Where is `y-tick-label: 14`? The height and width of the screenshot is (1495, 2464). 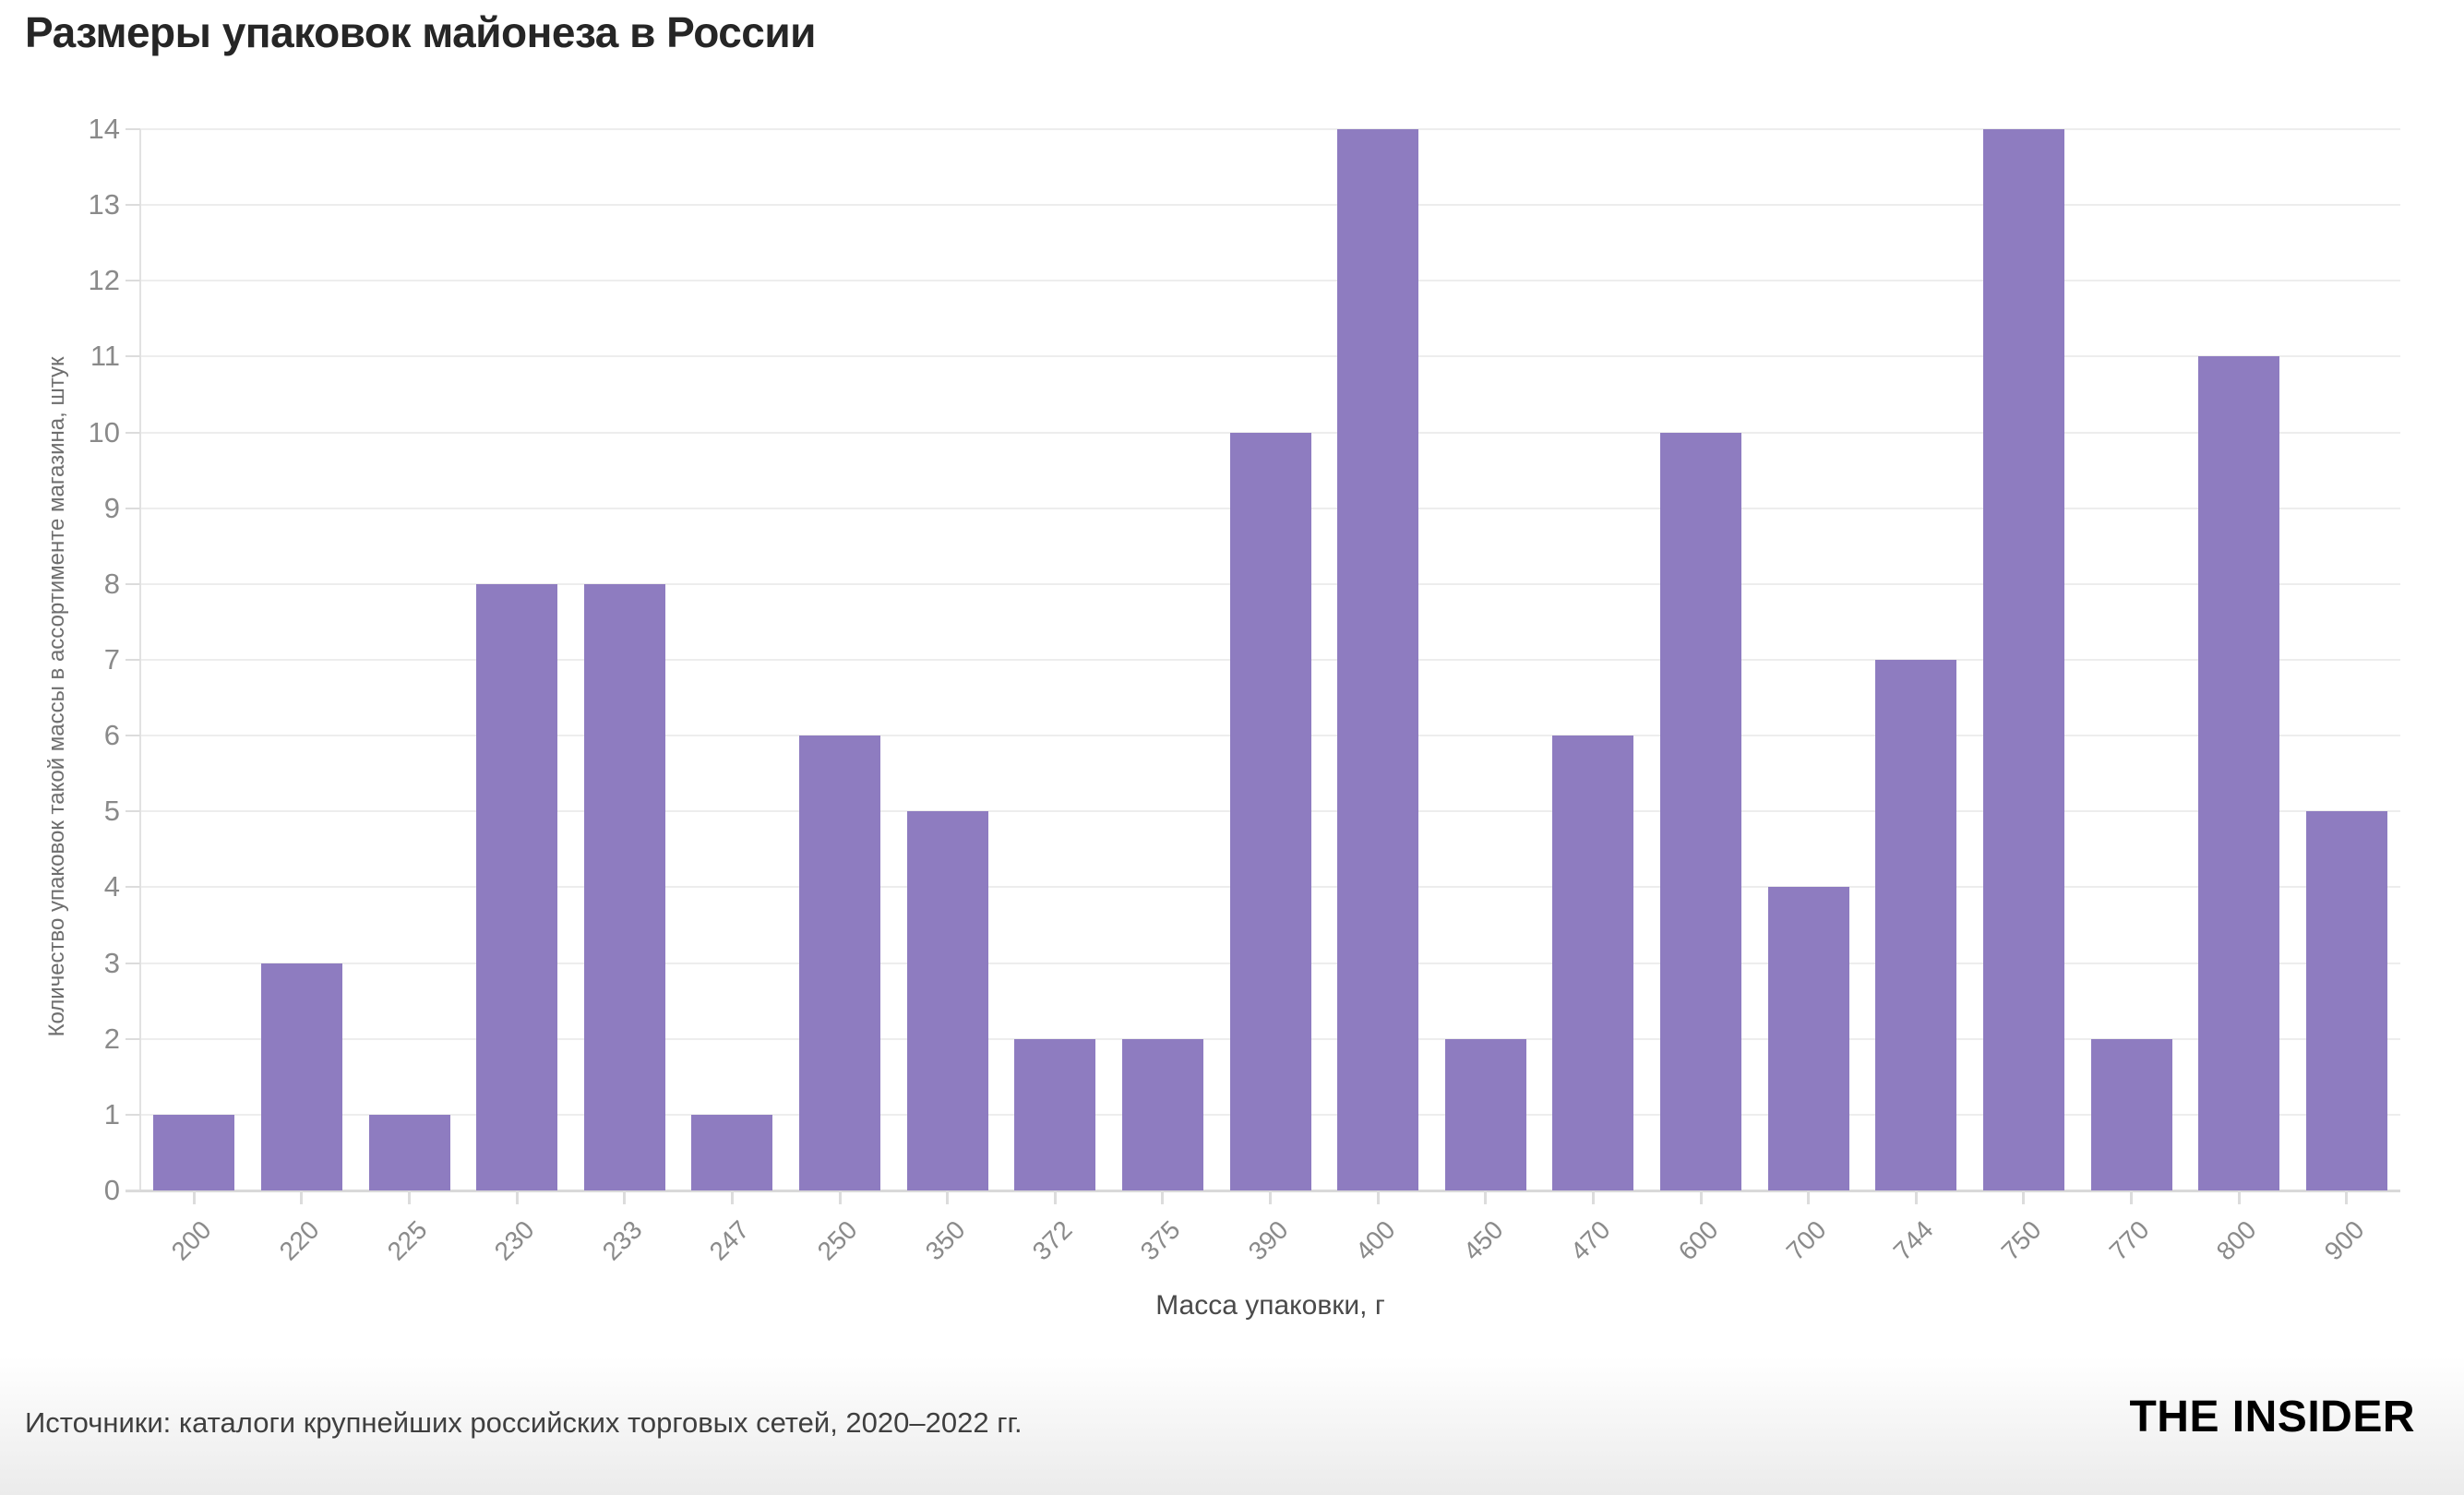 y-tick-label: 14 is located at coordinates (104, 129).